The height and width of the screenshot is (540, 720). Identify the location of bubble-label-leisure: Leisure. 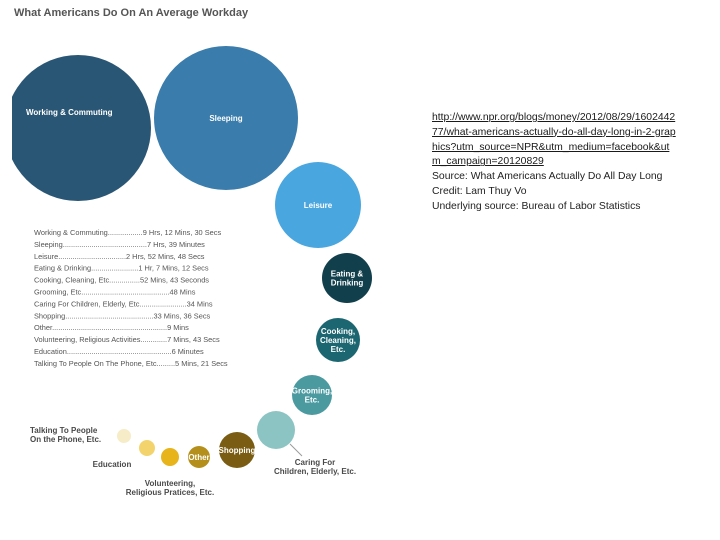
(318, 205).